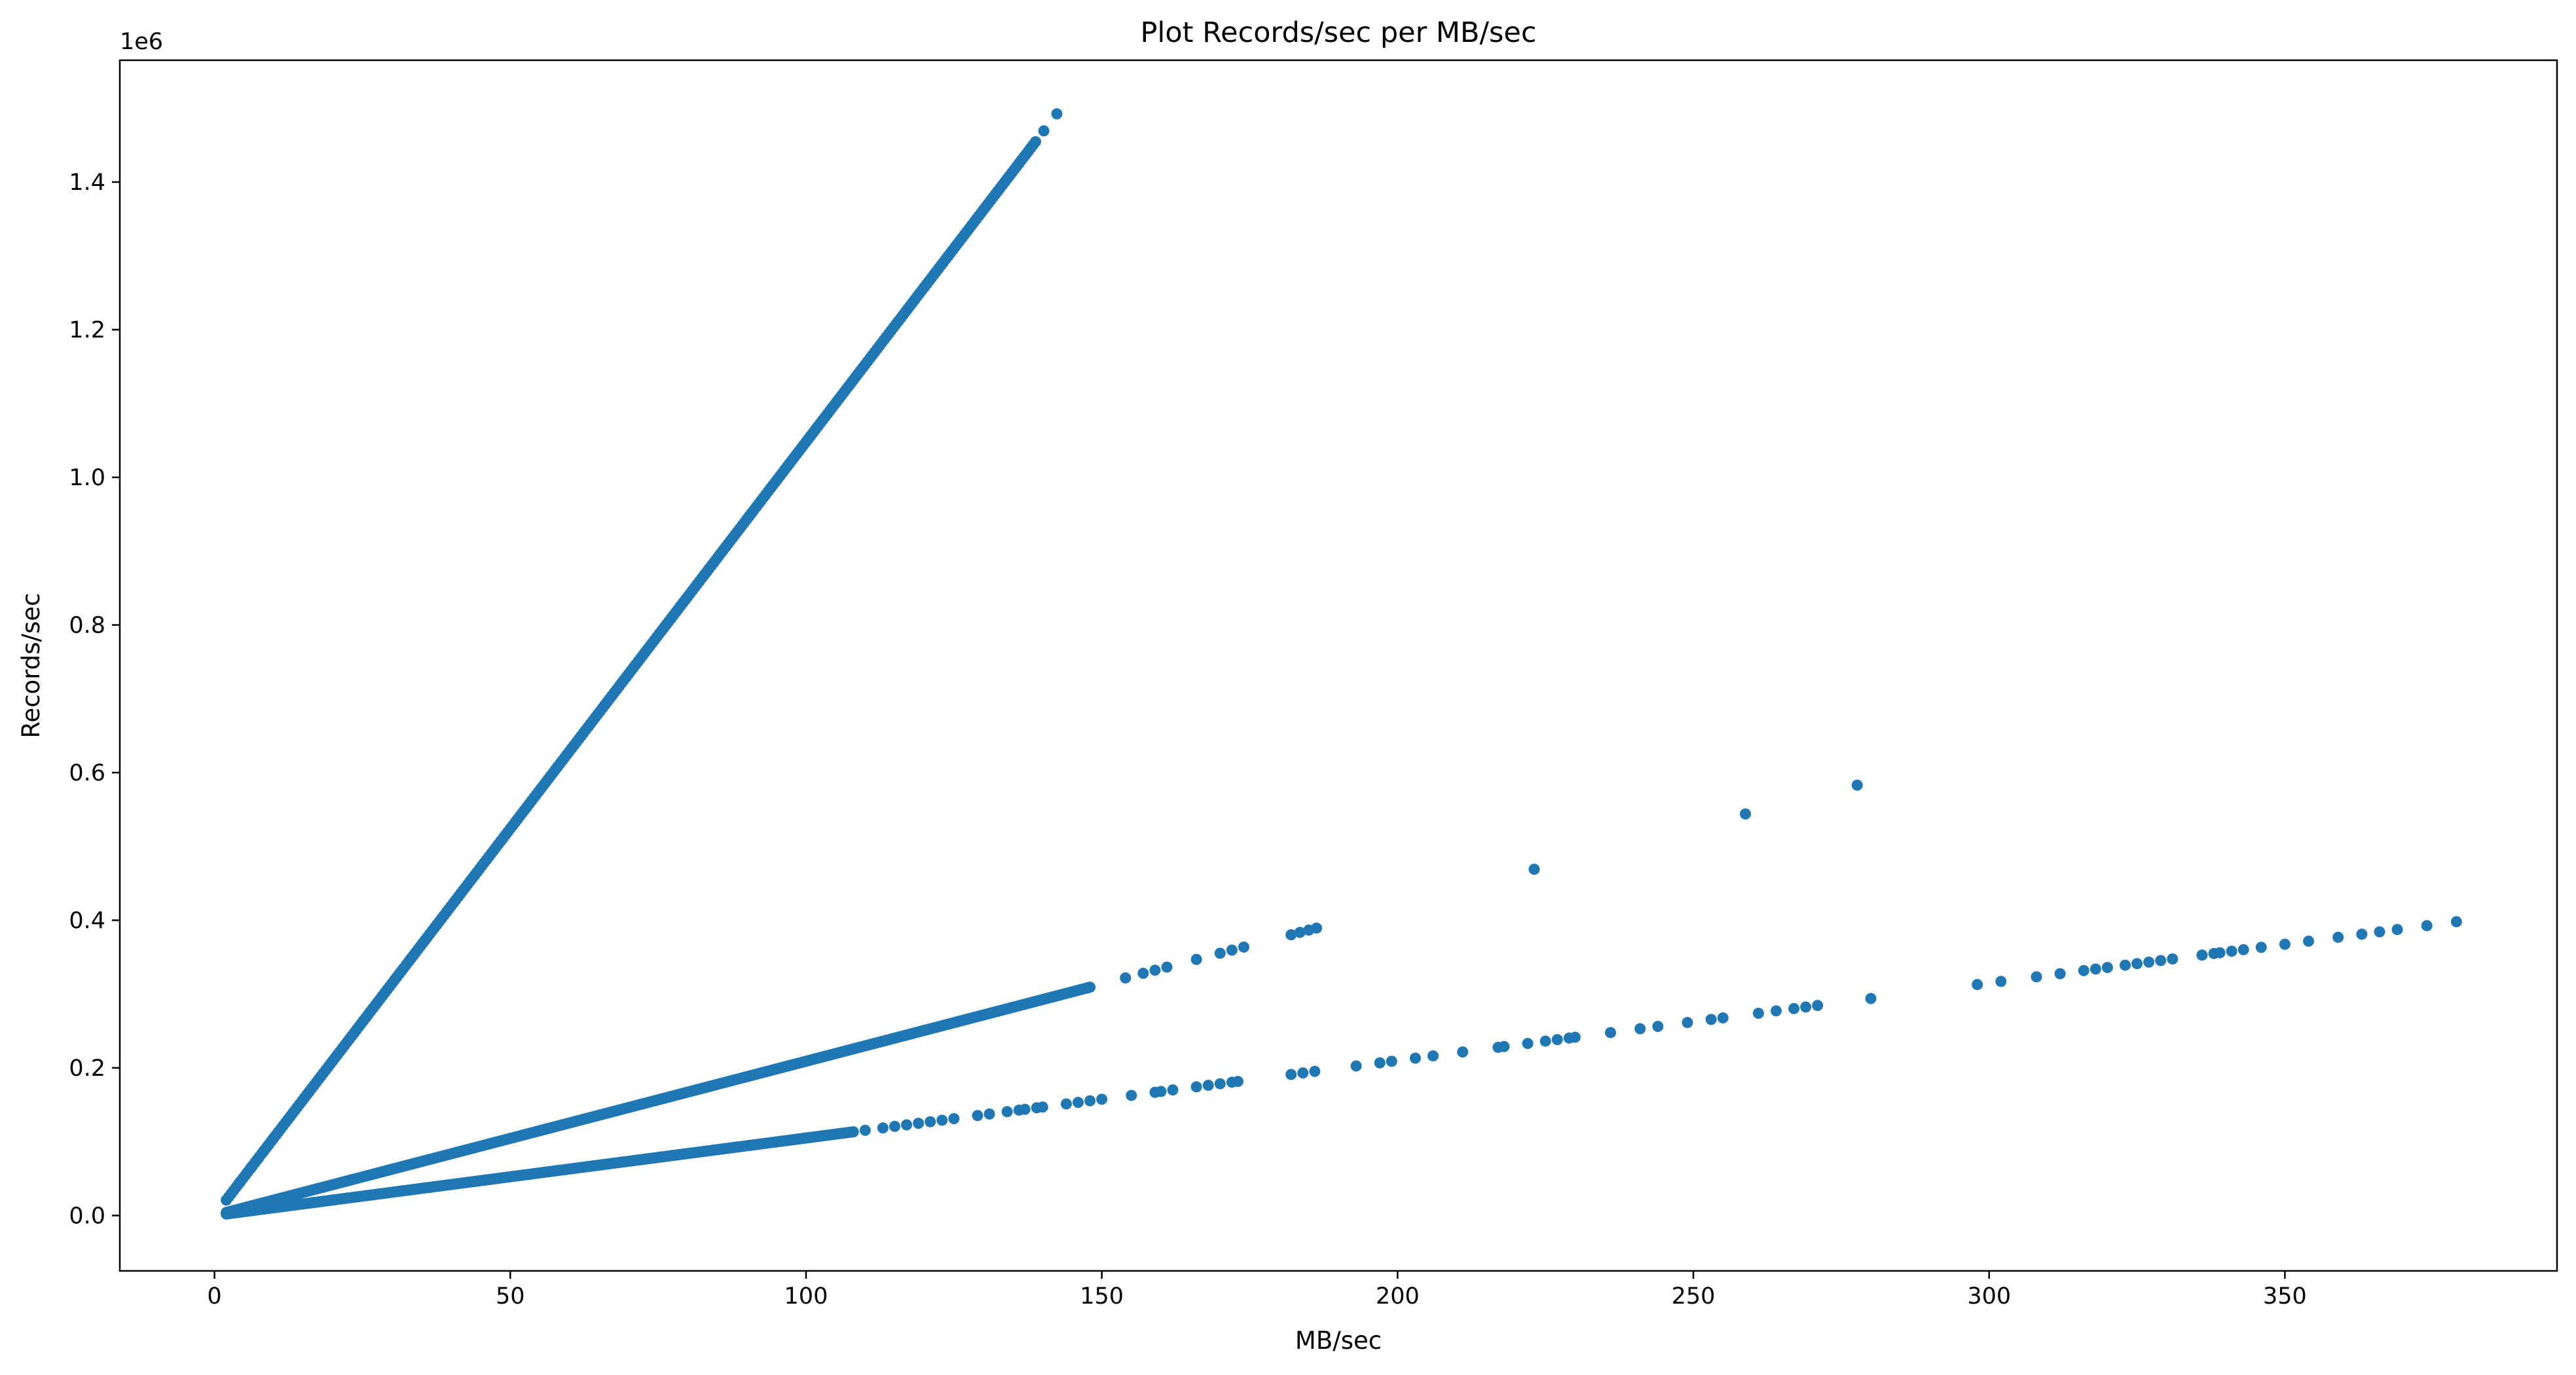 This screenshot has width=2576, height=1375. I want to click on x-tick-label: 250, so click(1694, 1296).